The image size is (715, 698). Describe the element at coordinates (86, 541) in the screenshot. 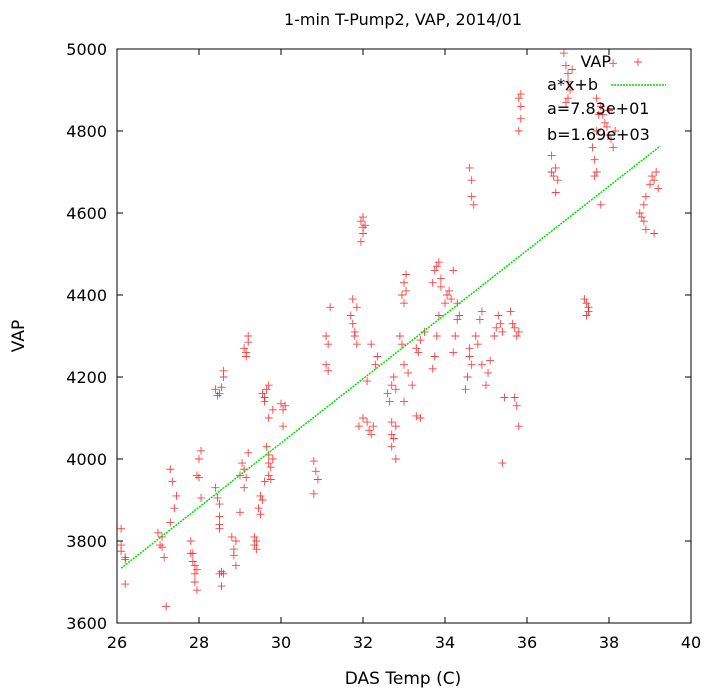

I see `y-tick-label: 3800` at that location.